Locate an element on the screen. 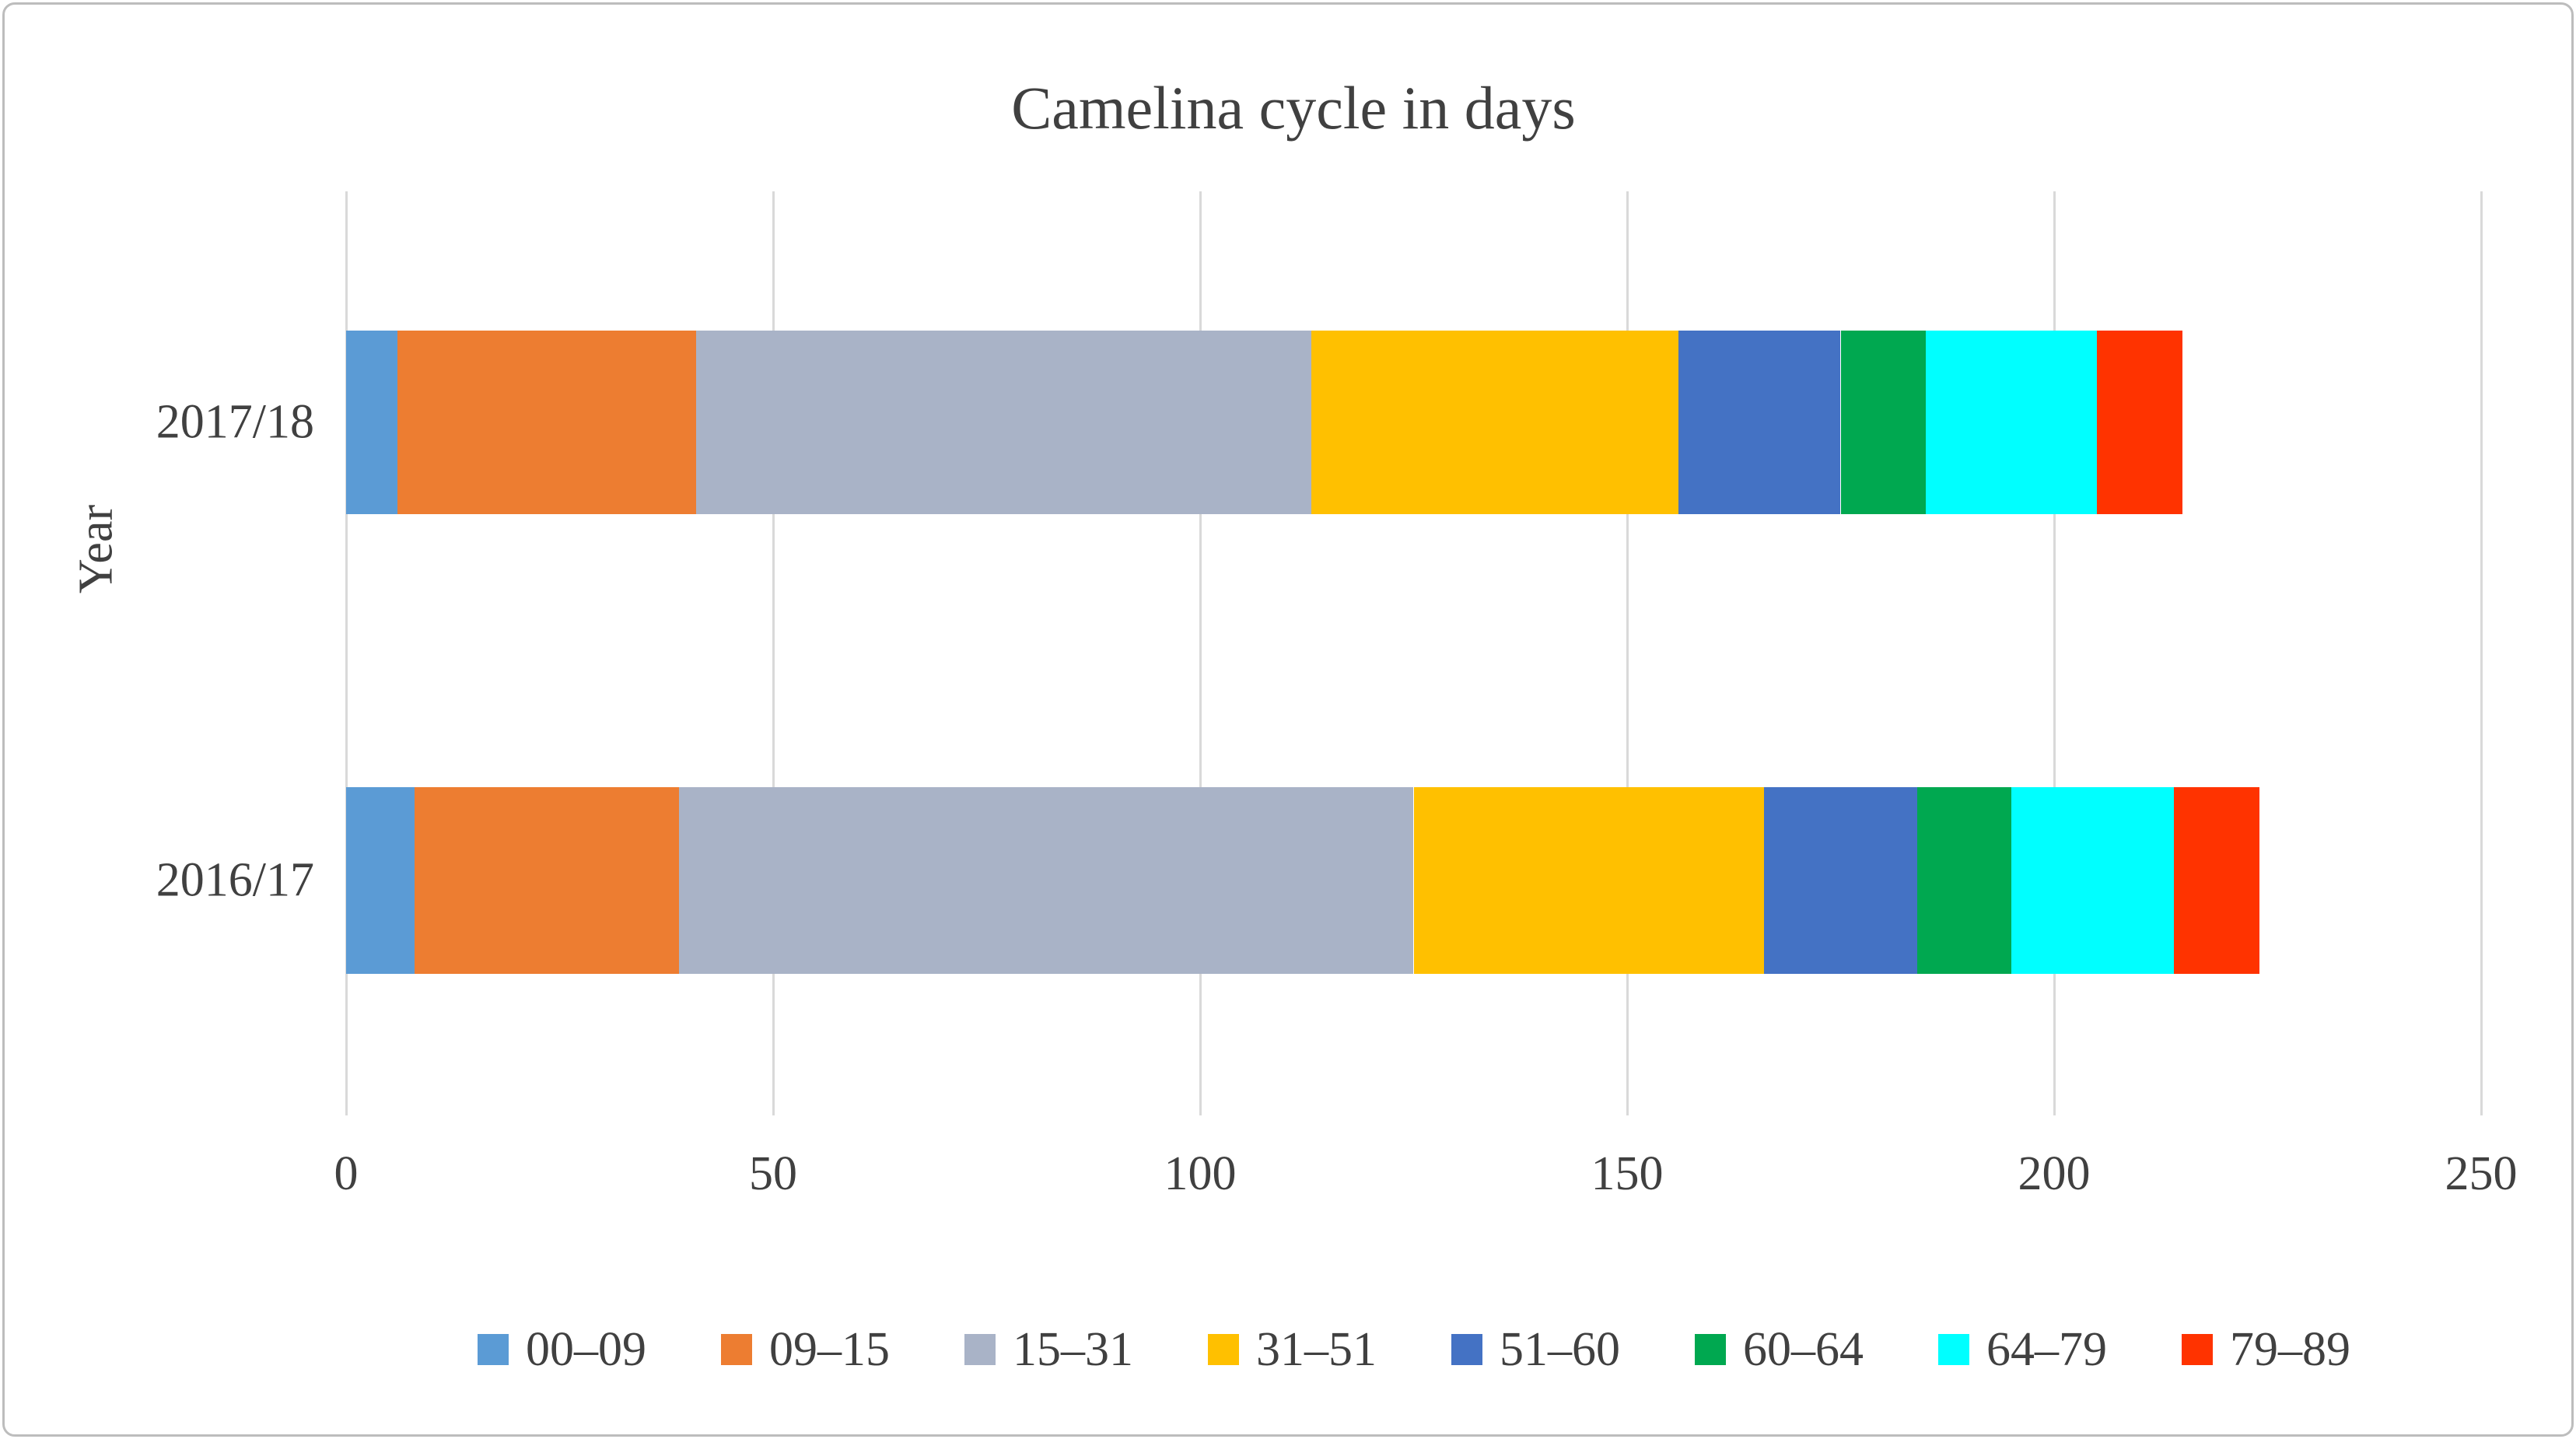 The height and width of the screenshot is (1439, 2576). x-tick-label-200: 200 is located at coordinates (2054, 1174).